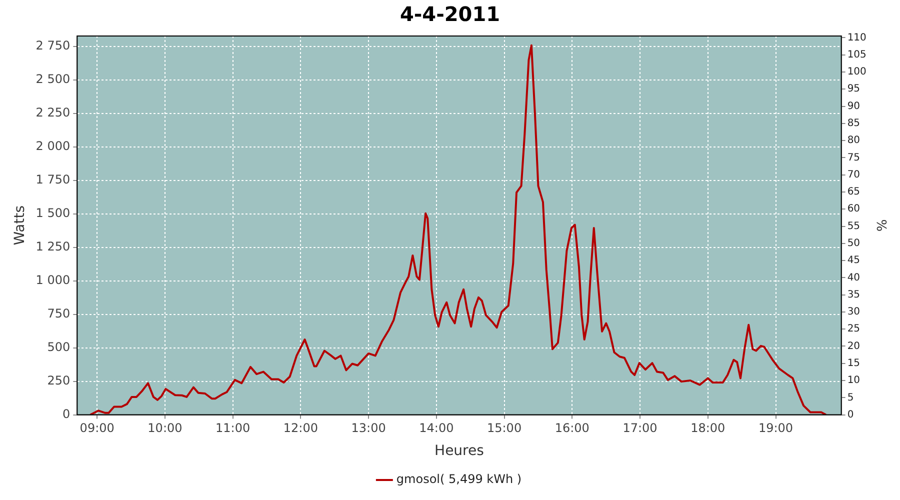 The image size is (900, 500). Describe the element at coordinates (853, 140) in the screenshot. I see `y2-tick-label: 80` at that location.